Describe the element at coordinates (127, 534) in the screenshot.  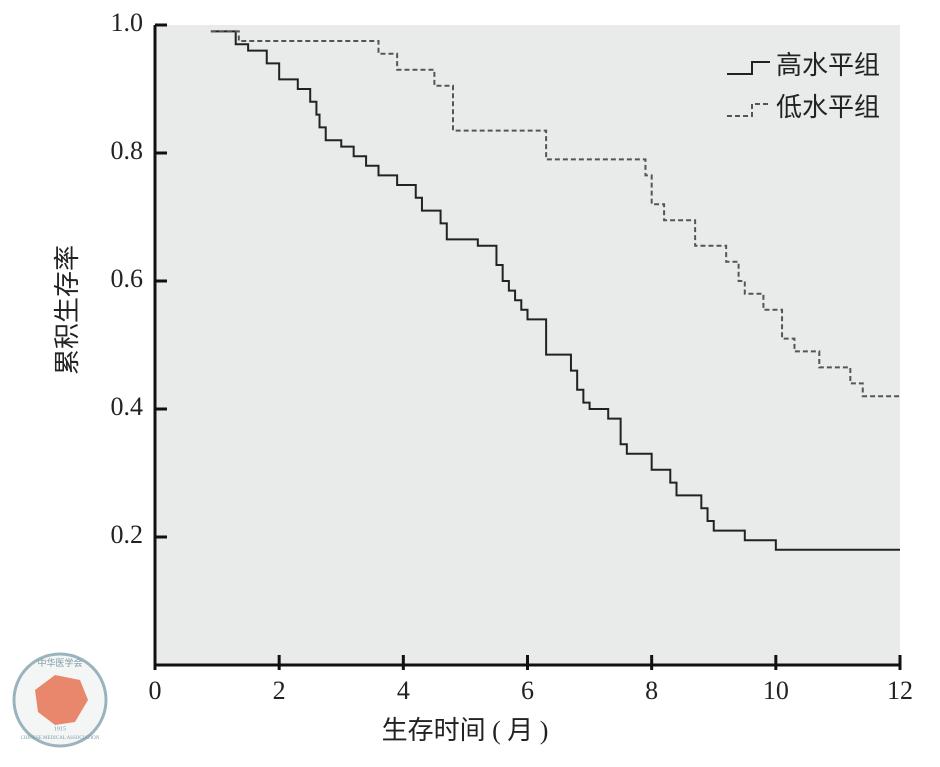
I see `y-tick-label: 0.2` at that location.